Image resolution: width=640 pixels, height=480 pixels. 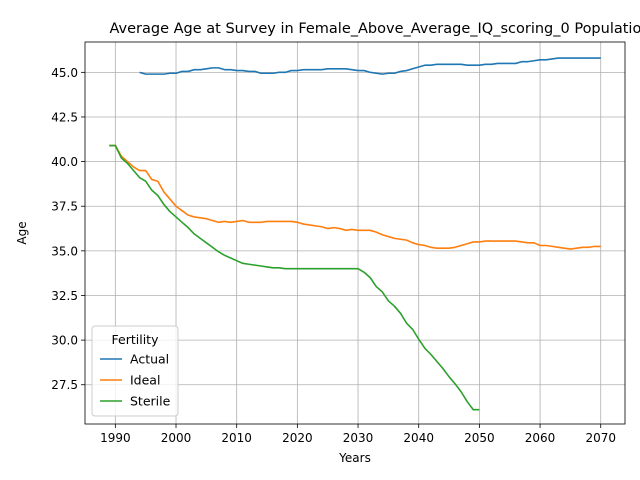 I want to click on y-tick-label: 45.0, so click(x=64, y=73).